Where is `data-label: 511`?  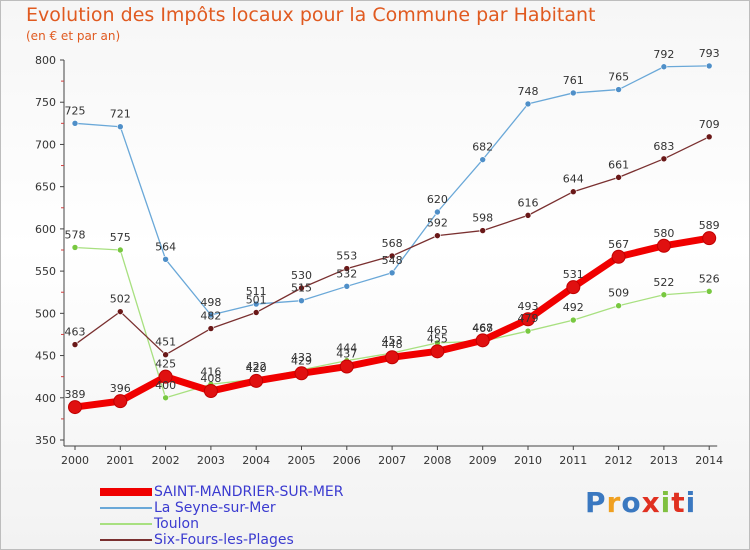 data-label: 511 is located at coordinates (256, 291).